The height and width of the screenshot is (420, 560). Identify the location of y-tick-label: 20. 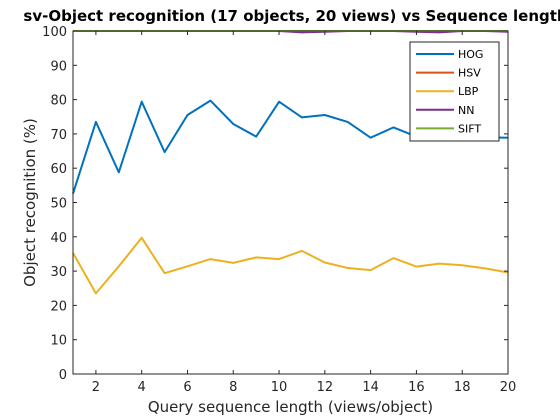
(58, 306).